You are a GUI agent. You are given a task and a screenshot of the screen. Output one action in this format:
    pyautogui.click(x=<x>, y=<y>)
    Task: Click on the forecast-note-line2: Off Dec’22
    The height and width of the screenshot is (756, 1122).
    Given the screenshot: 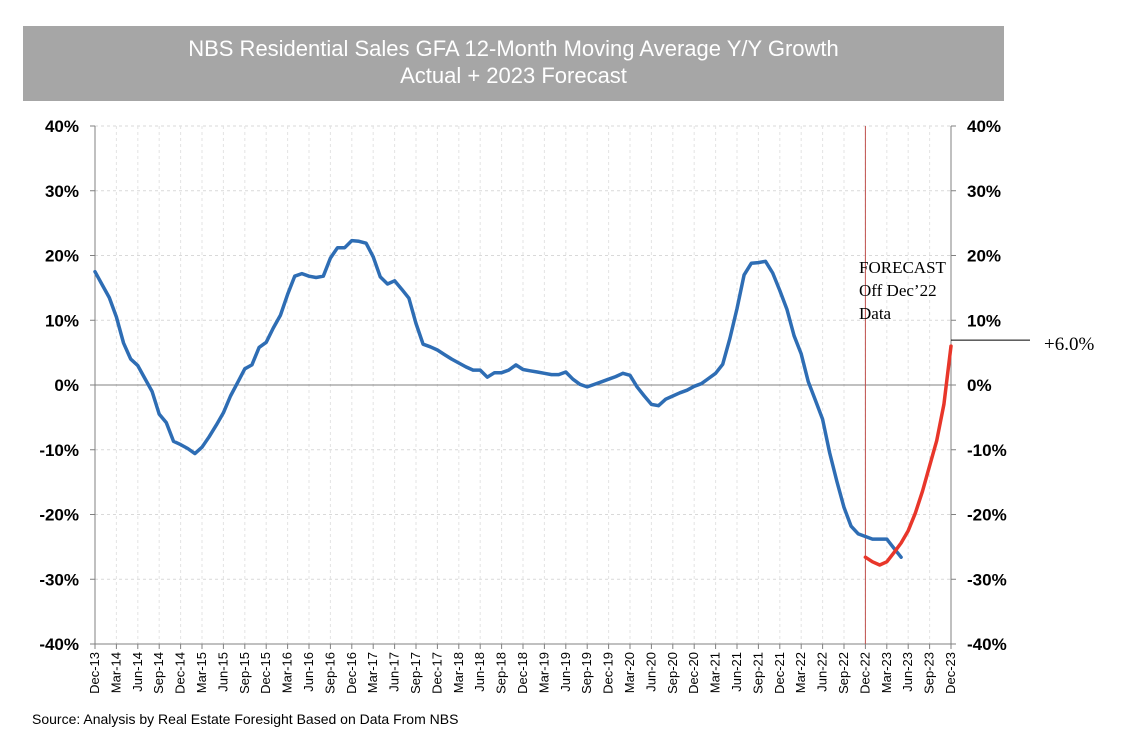 What is the action you would take?
    pyautogui.click(x=898, y=290)
    